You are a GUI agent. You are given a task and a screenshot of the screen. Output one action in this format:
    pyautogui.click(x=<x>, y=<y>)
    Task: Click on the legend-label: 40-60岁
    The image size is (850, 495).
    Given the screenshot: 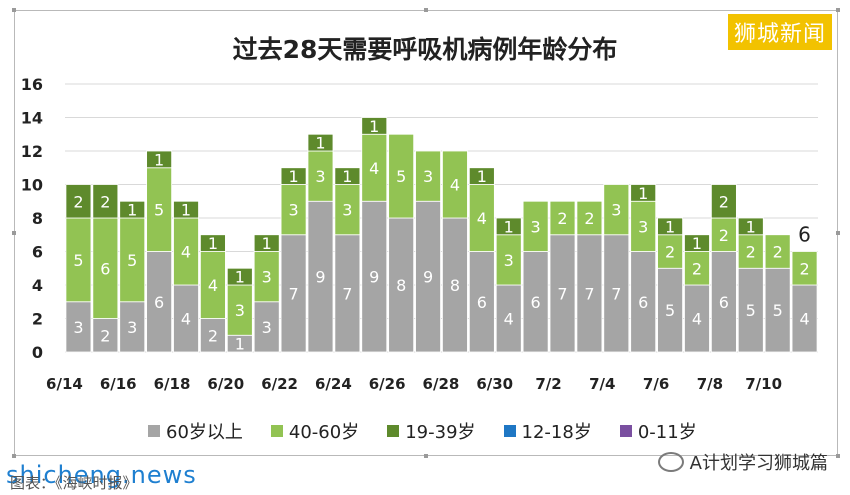 What is the action you would take?
    pyautogui.click(x=324, y=432)
    